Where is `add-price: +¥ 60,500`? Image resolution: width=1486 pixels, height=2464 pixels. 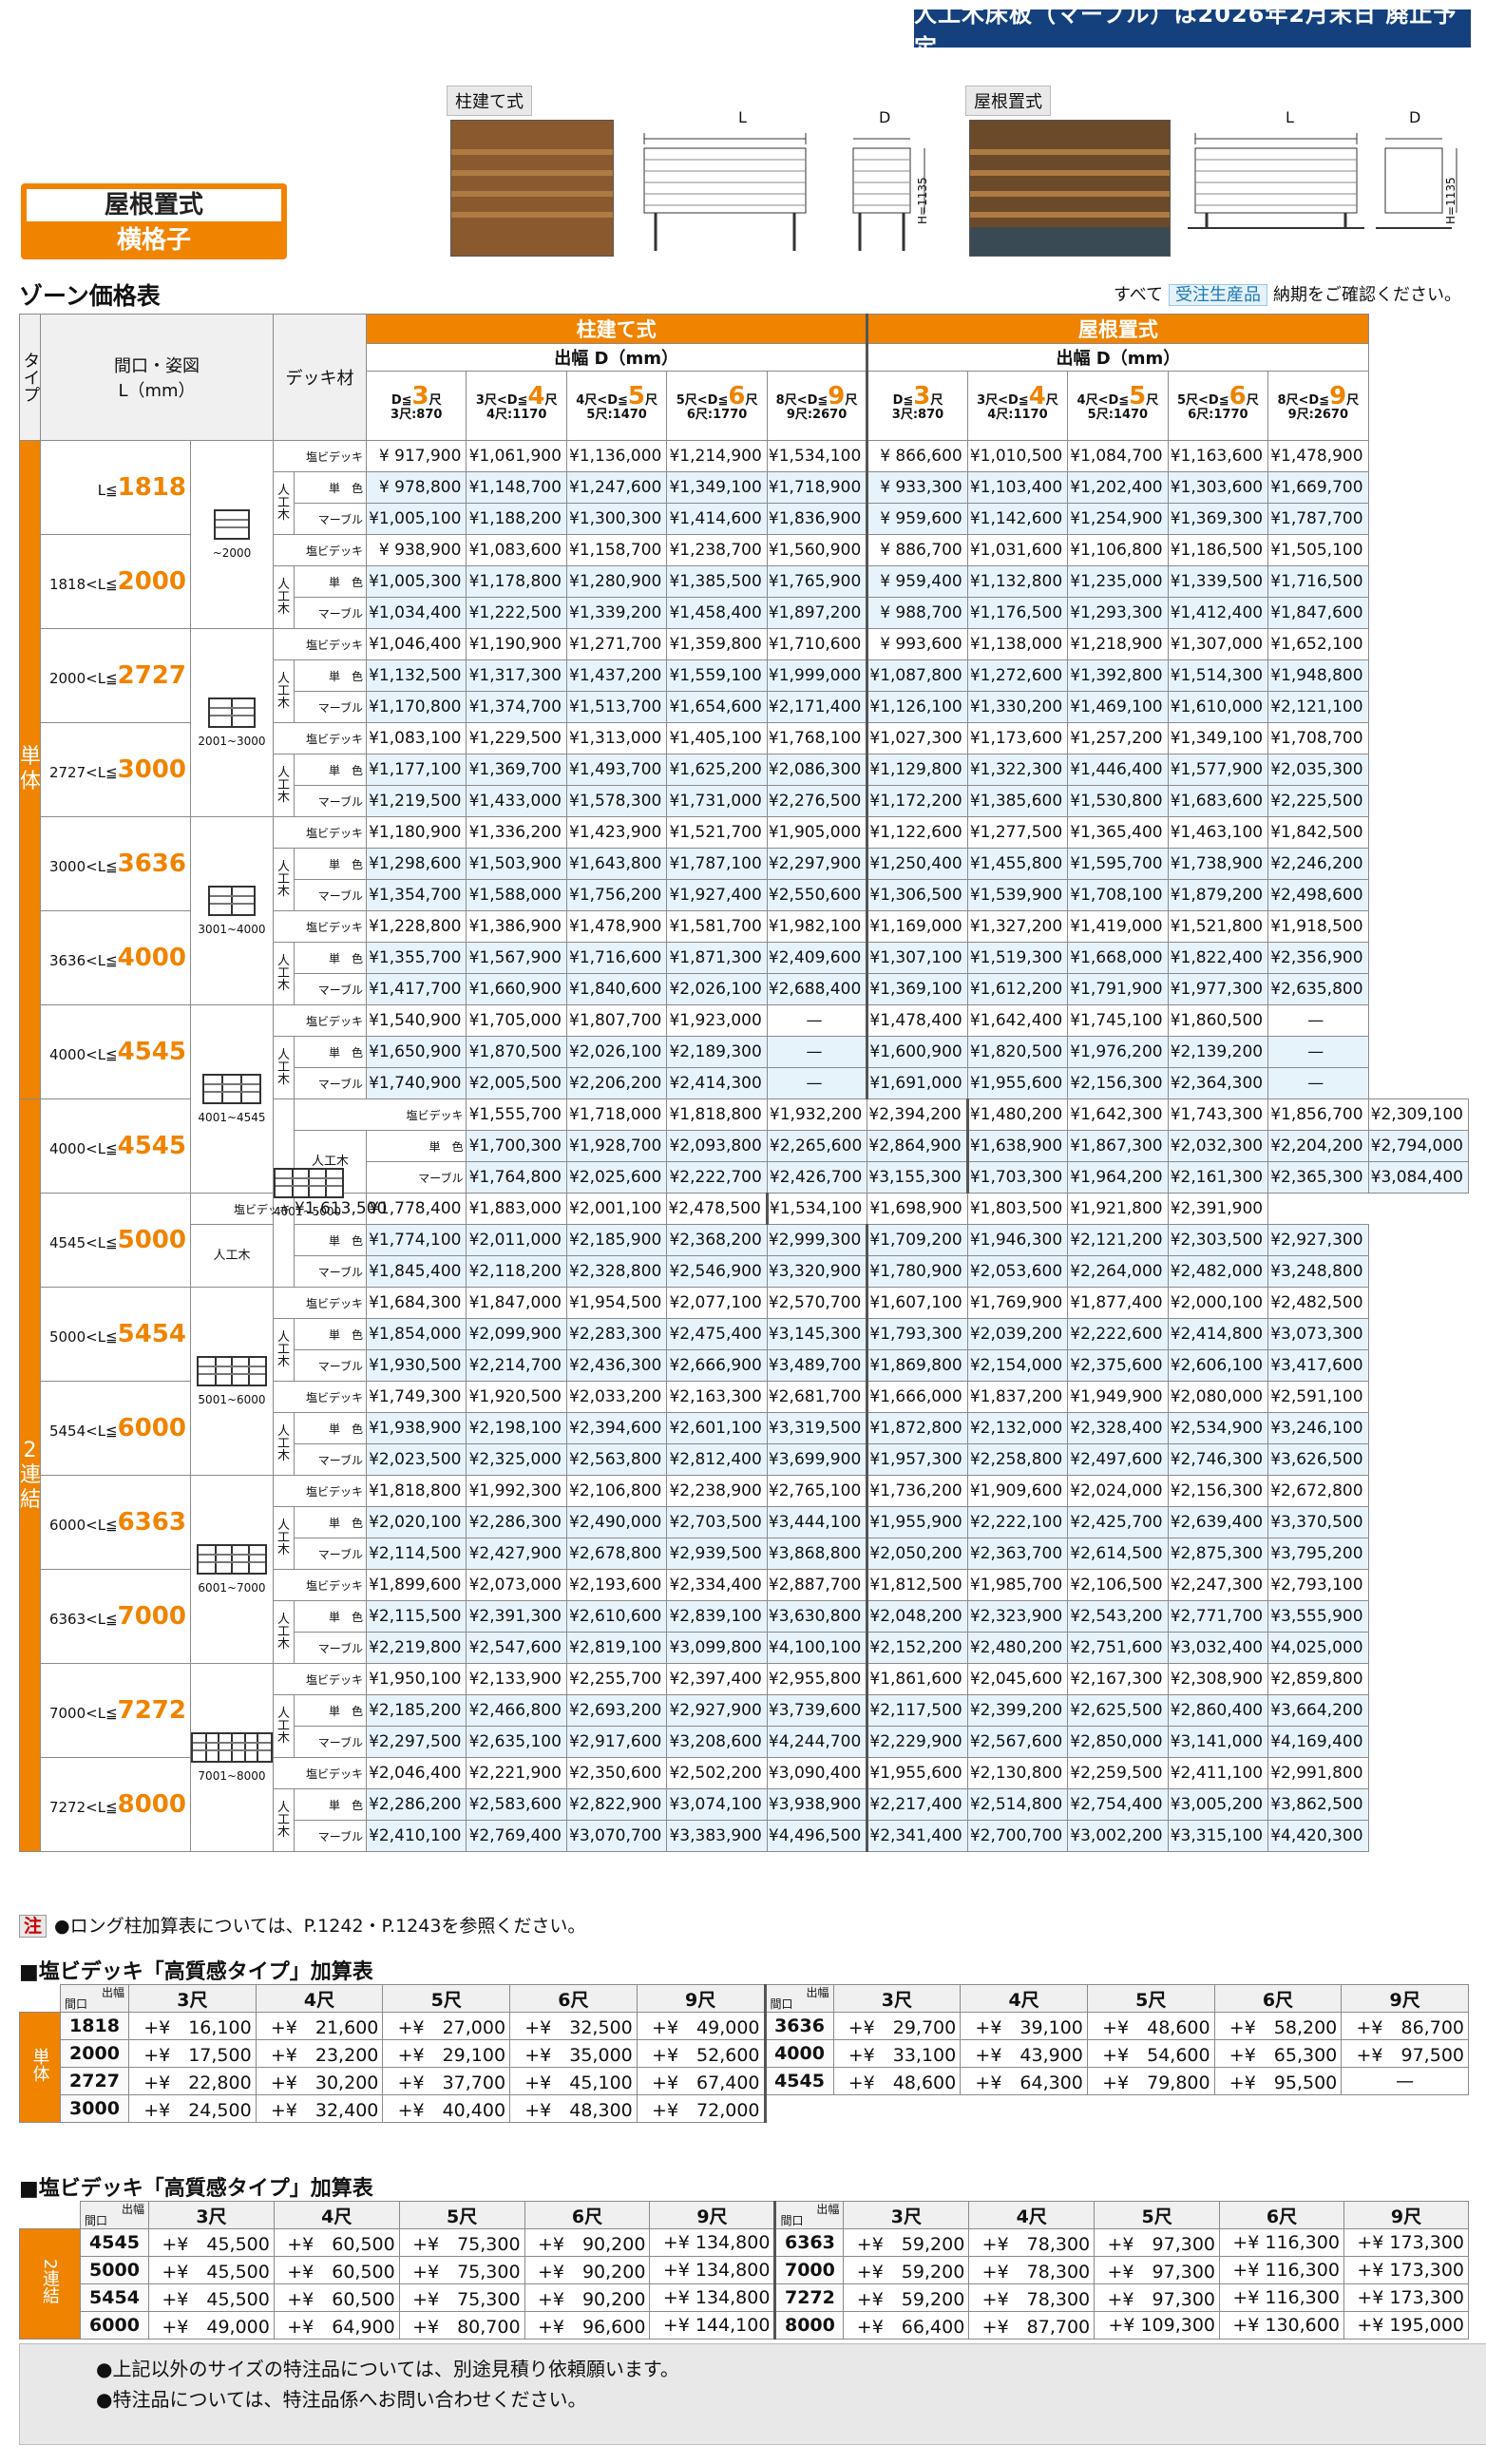
add-price: +¥ 60,500 is located at coordinates (336, 2270).